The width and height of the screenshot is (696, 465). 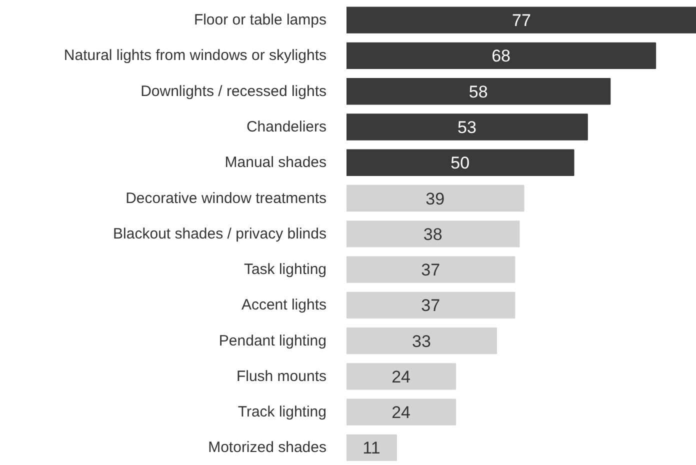 What do you see at coordinates (267, 447) in the screenshot?
I see `y-tick-label: Motorized shades` at bounding box center [267, 447].